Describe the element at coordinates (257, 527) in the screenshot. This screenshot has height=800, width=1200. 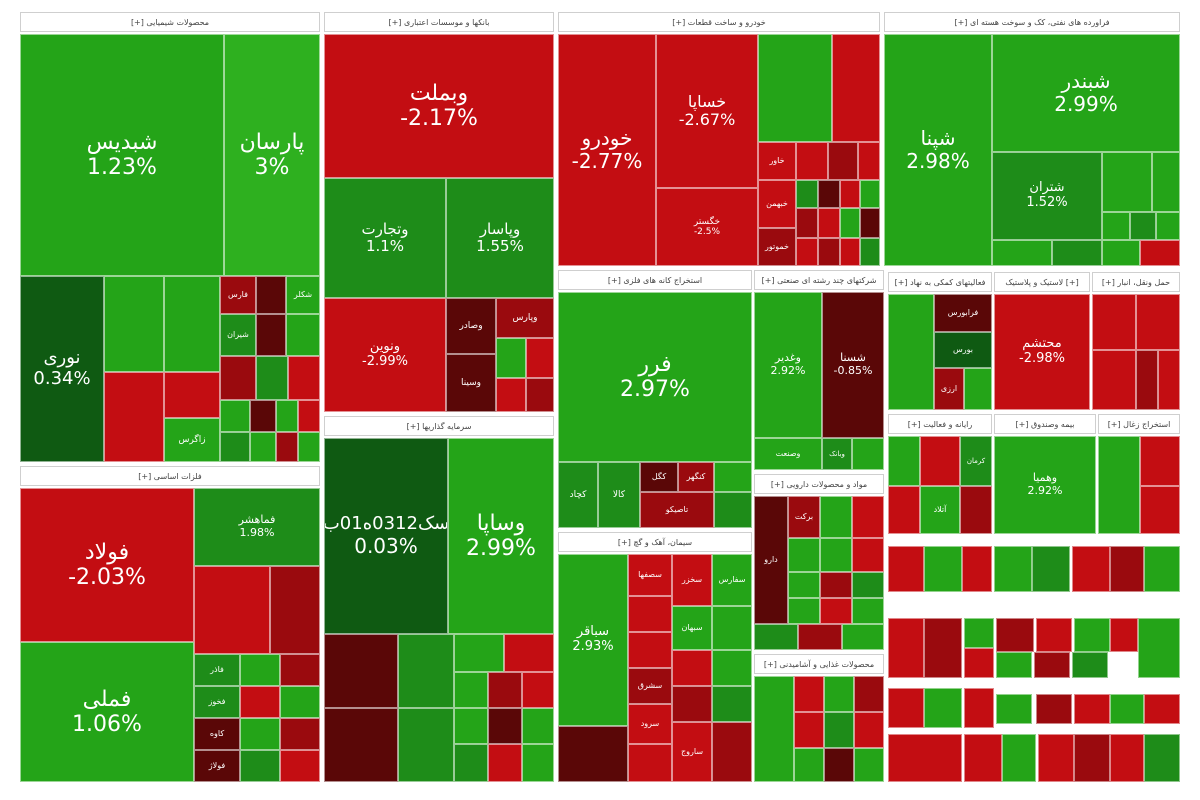
I see `tile-famaser: فماهشر 1.98%` at that location.